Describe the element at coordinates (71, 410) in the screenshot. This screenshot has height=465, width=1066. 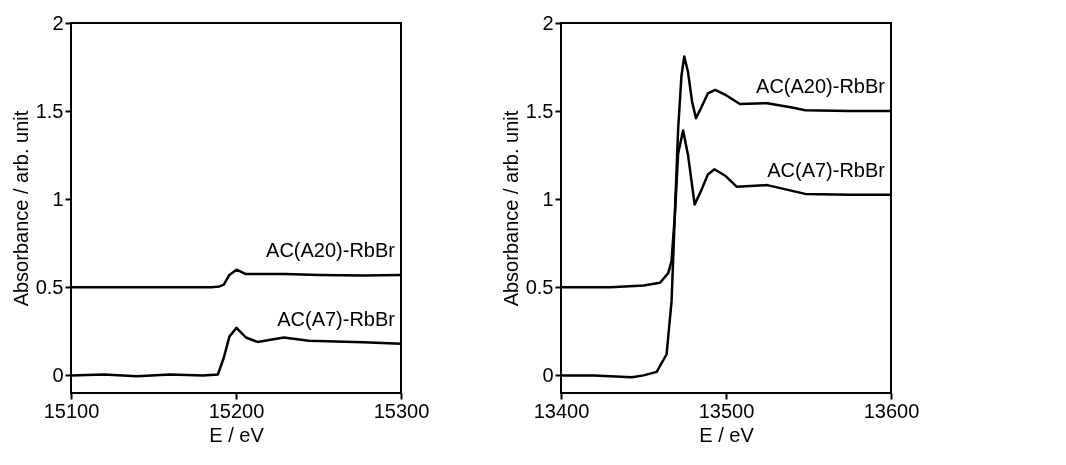
I see `x-tick-label: 15100` at that location.